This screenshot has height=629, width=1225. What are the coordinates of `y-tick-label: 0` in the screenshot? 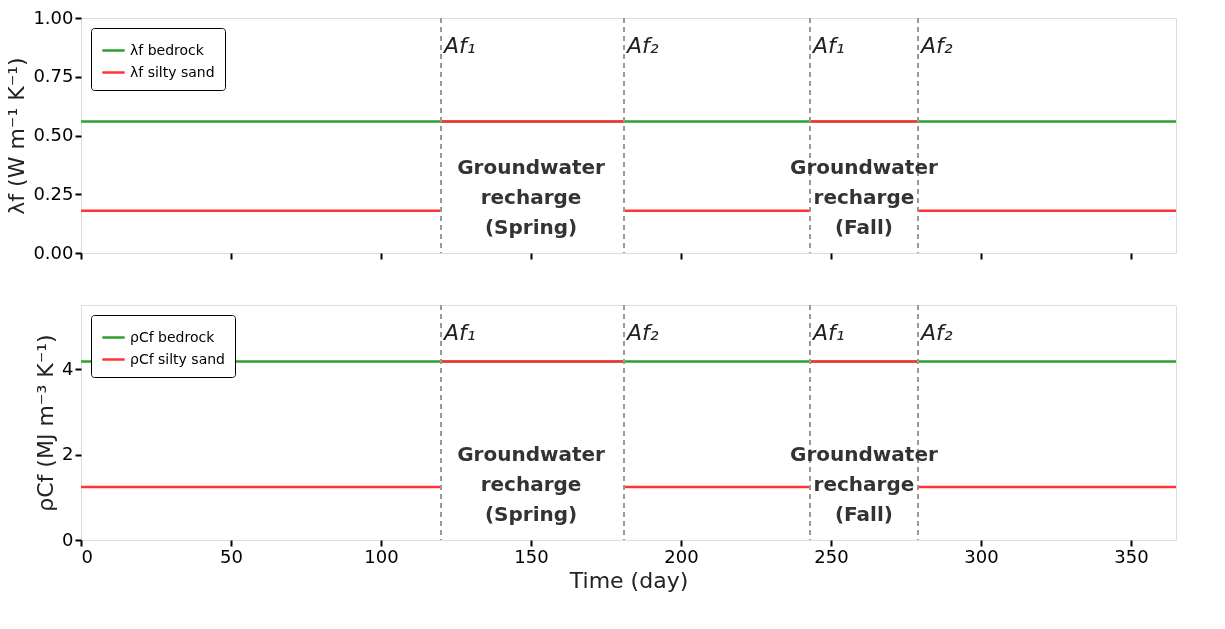 It's located at (68, 539).